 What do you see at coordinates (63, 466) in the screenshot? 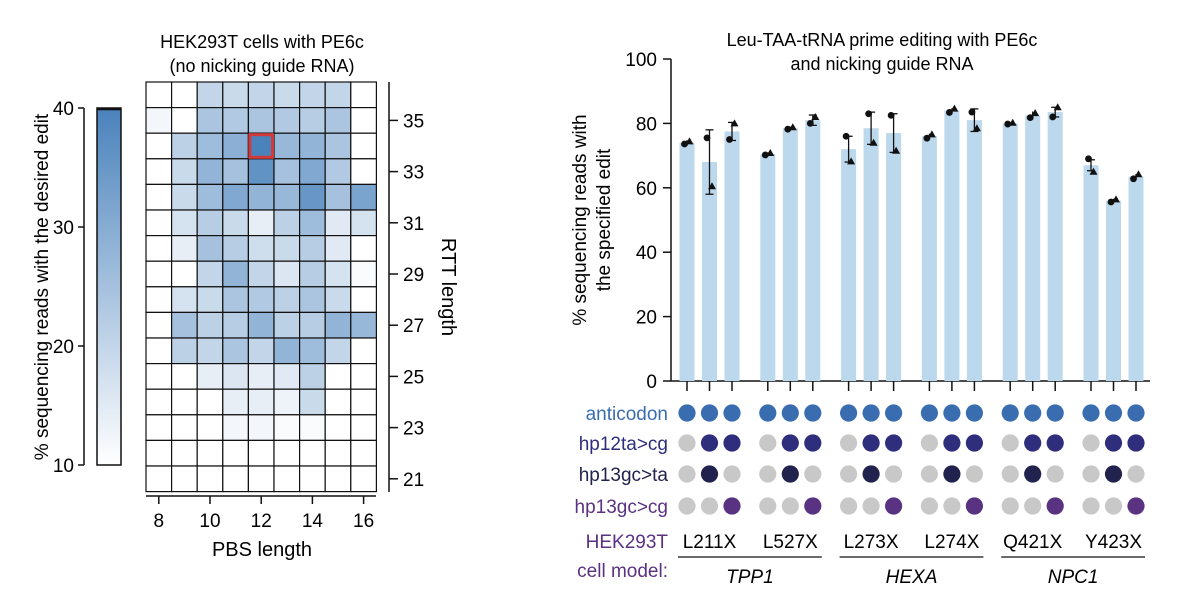
I see `colorbar-tick-label: 10` at bounding box center [63, 466].